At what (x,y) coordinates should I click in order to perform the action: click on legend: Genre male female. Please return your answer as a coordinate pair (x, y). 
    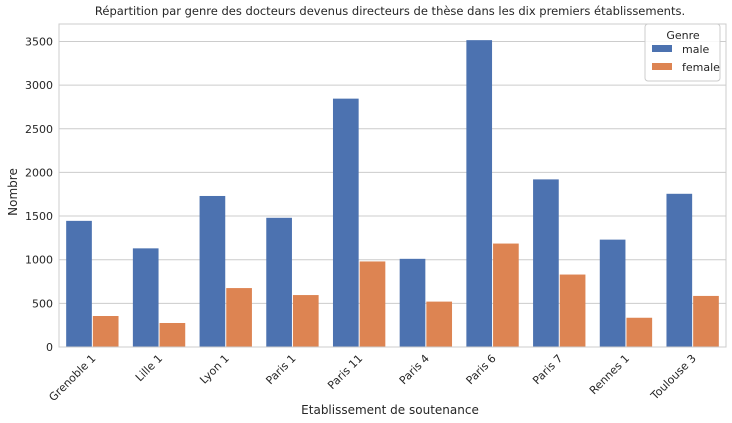
    Looking at the image, I should click on (682, 52).